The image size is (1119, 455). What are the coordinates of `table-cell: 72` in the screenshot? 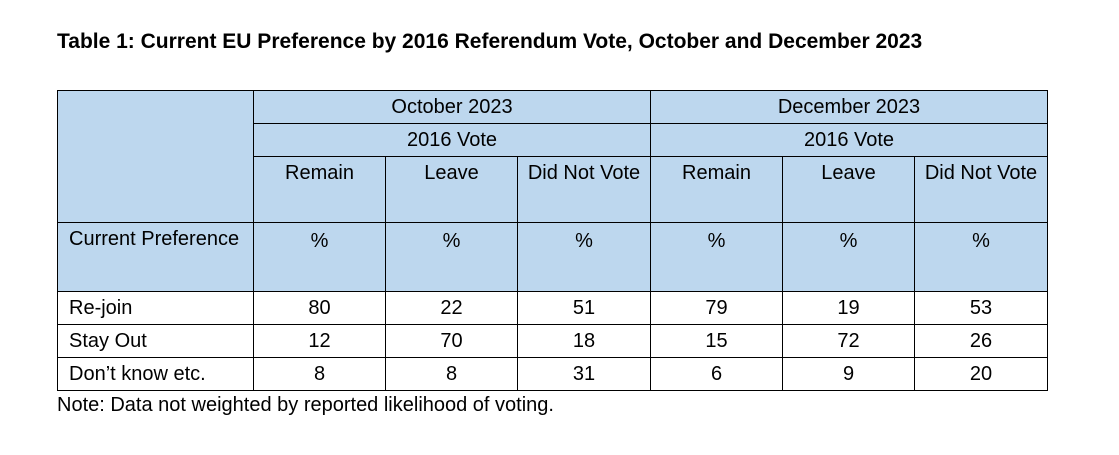 It's located at (848, 341).